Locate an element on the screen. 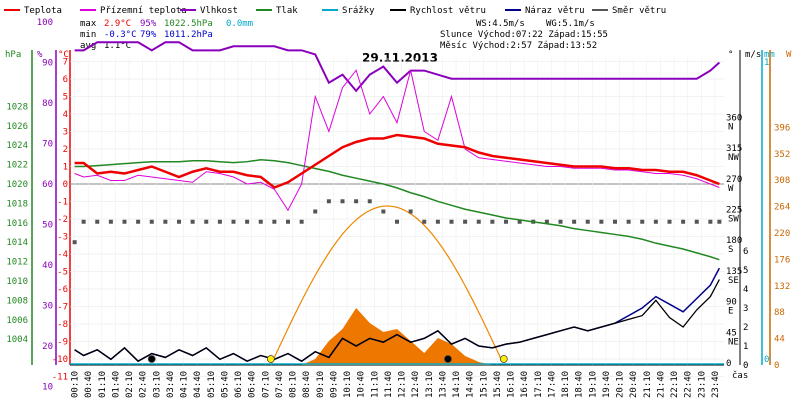 This screenshot has width=800, height=400. tick-label-direction: E is located at coordinates (730, 312).